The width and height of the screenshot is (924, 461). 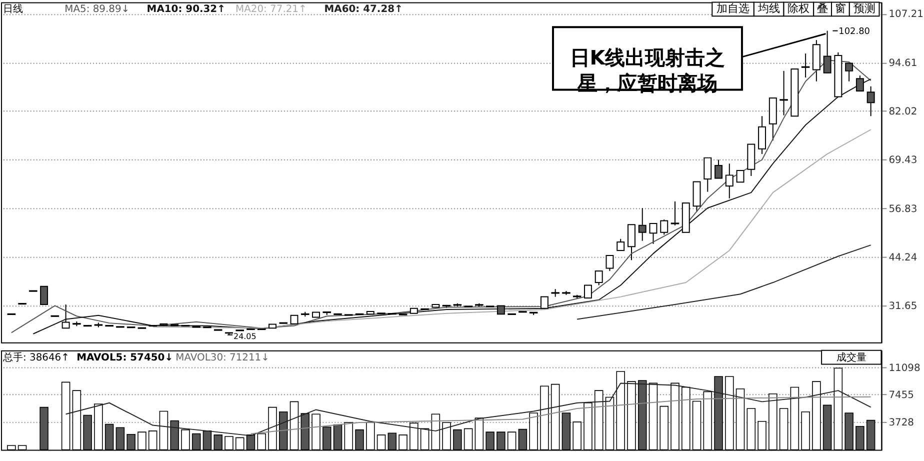 I want to click on annotation: MA20: 77.21↑, so click(x=271, y=10).